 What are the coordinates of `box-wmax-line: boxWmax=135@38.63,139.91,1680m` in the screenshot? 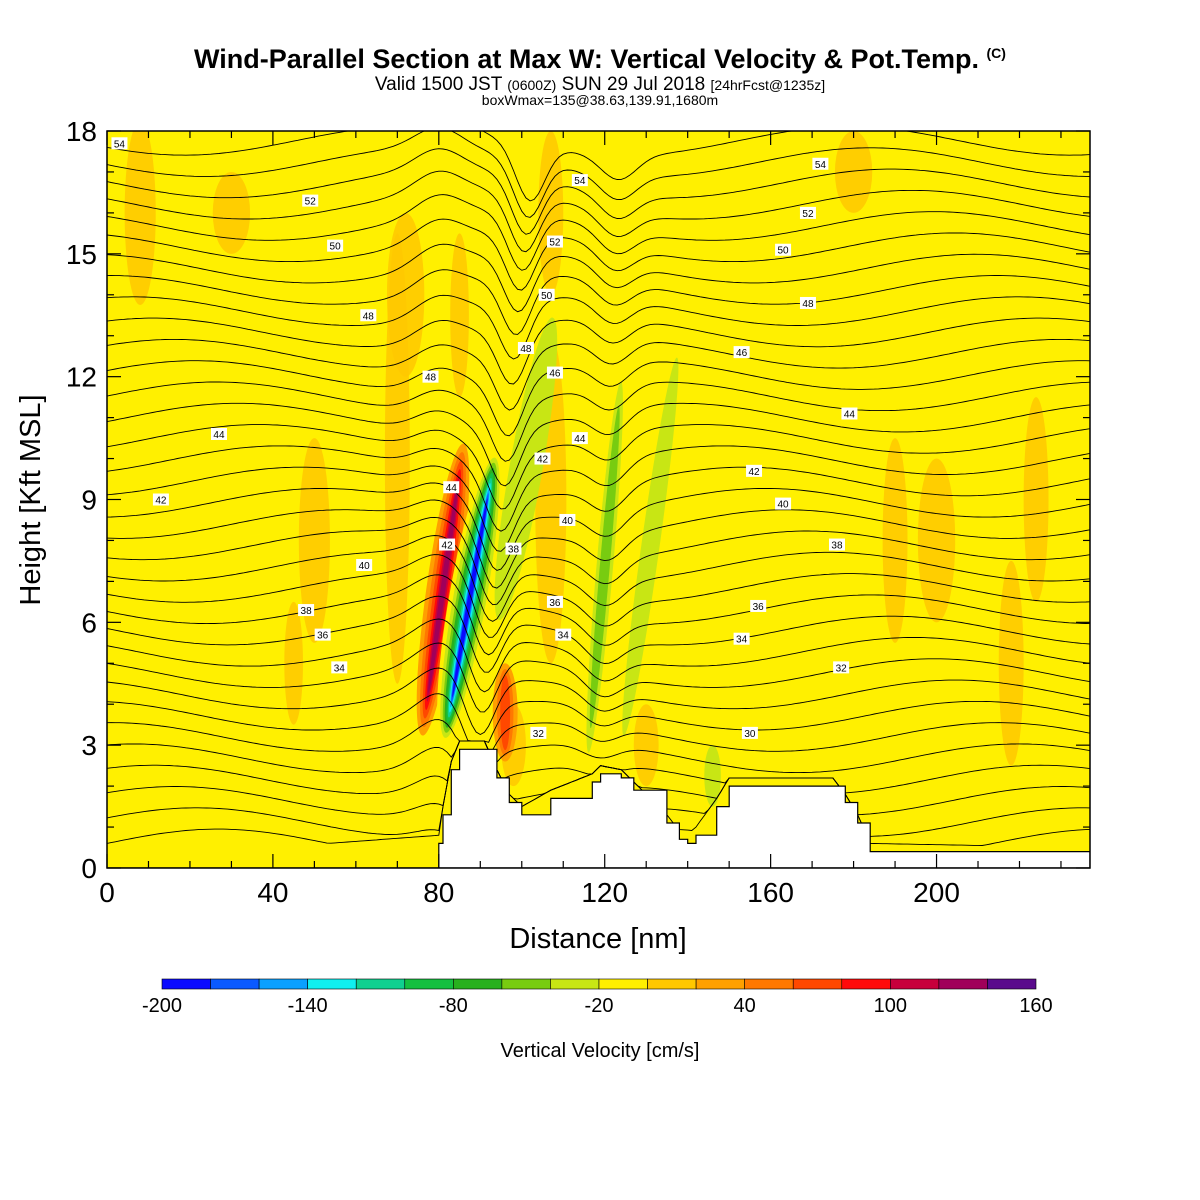 It's located at (600, 100).